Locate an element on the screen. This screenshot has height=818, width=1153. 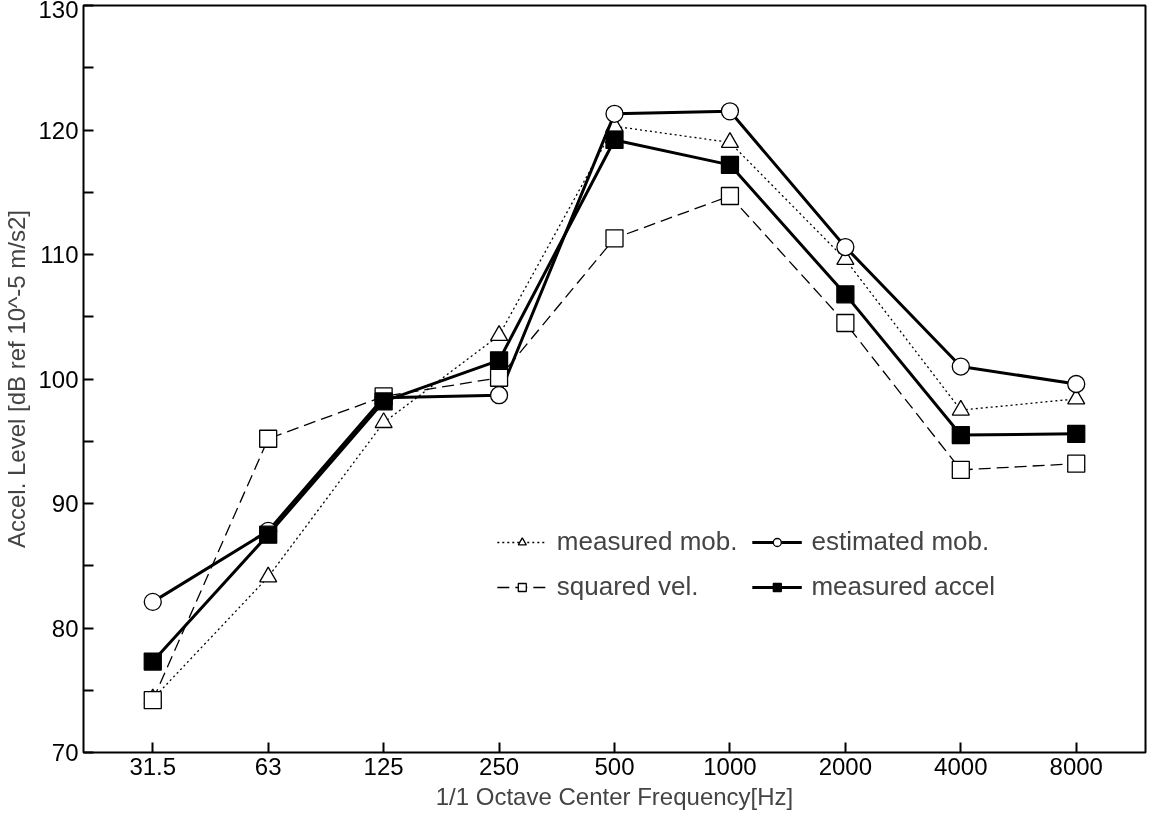
legend-label: squared vel. is located at coordinates (627, 586).